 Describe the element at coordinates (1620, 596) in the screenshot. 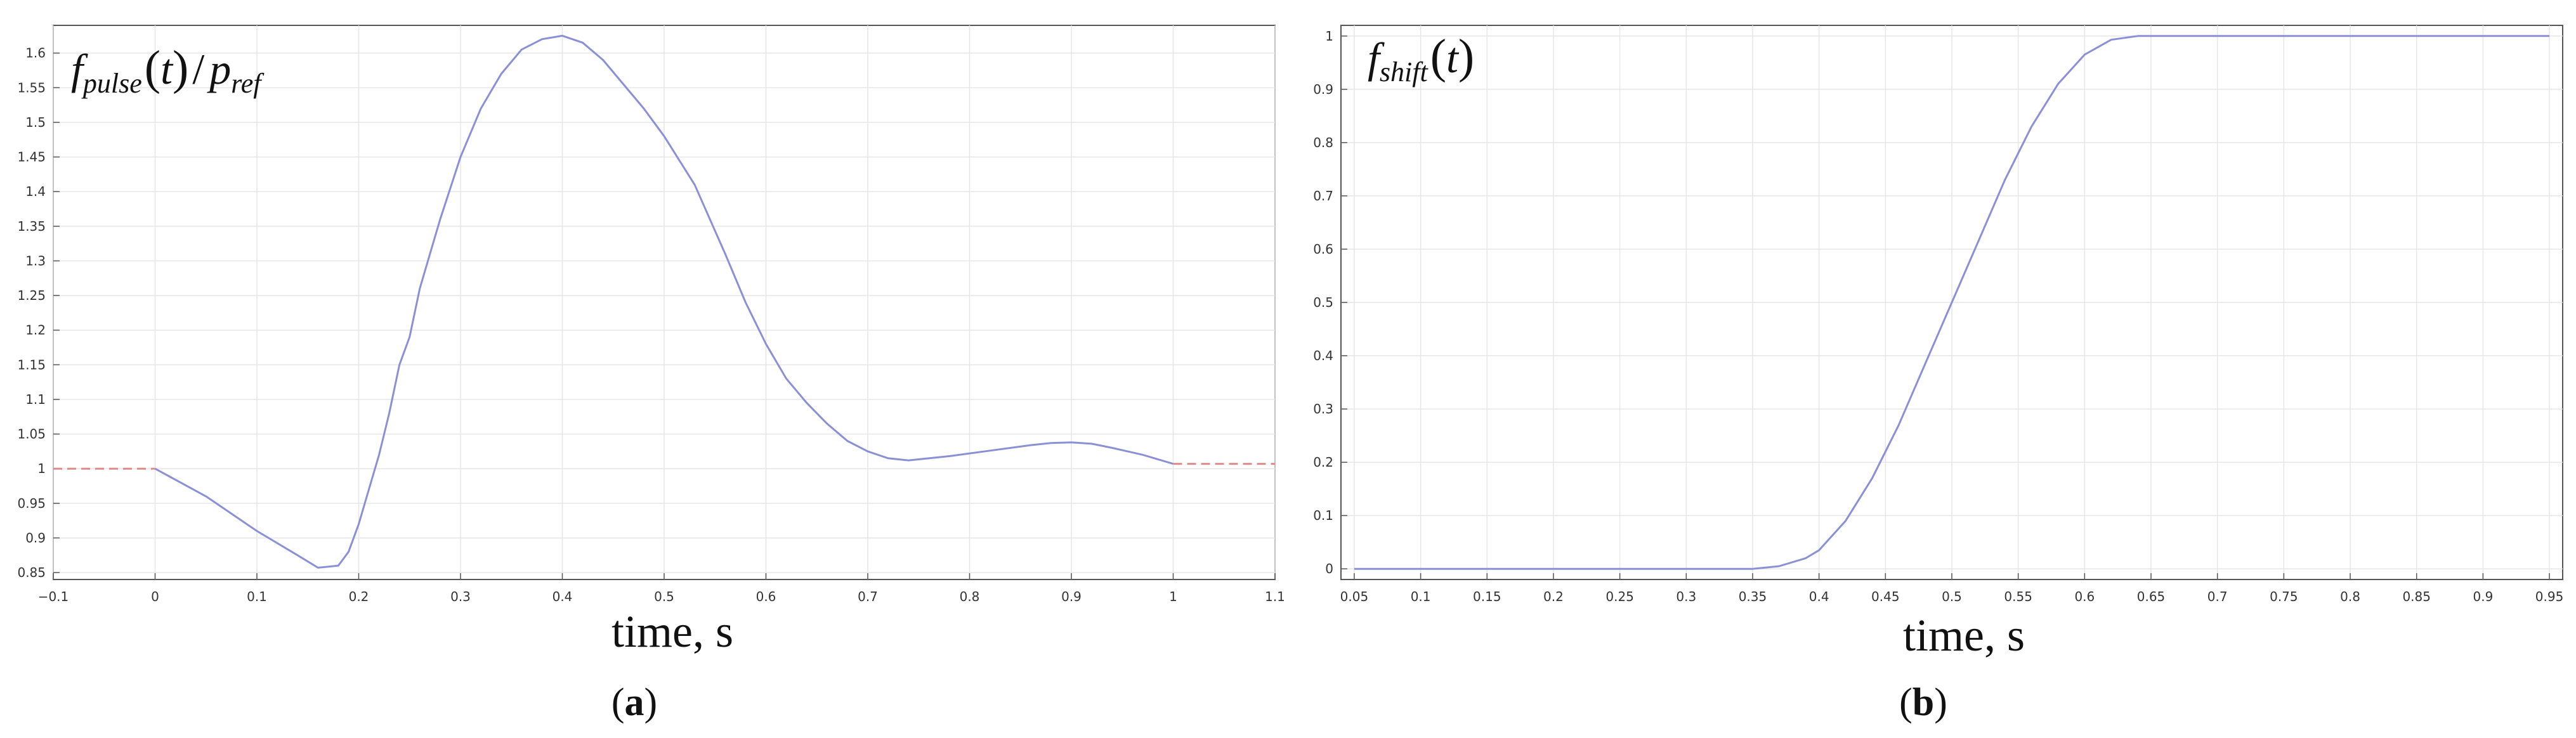

I see `x-tick-label: 0.25` at that location.